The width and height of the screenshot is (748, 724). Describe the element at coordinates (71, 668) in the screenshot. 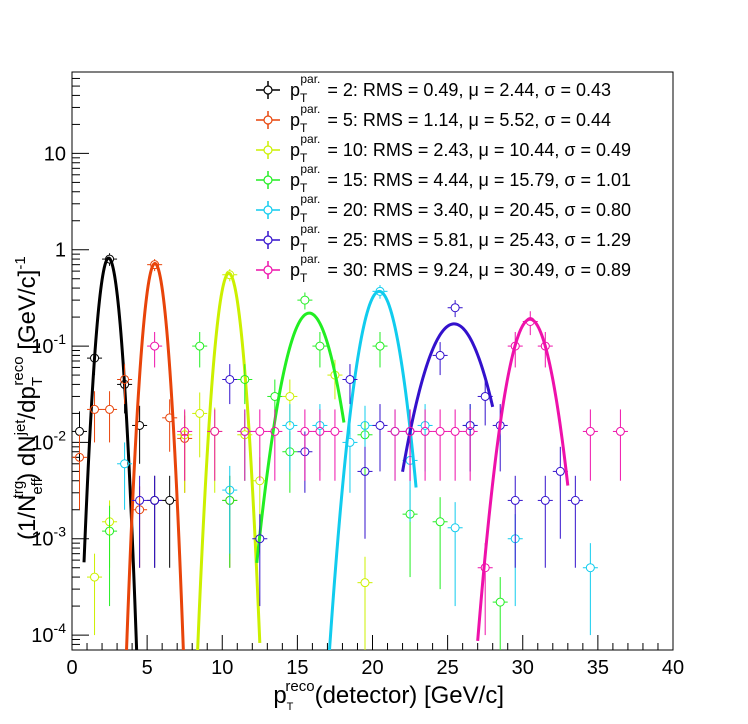

I see `x-tick-label: 0` at that location.